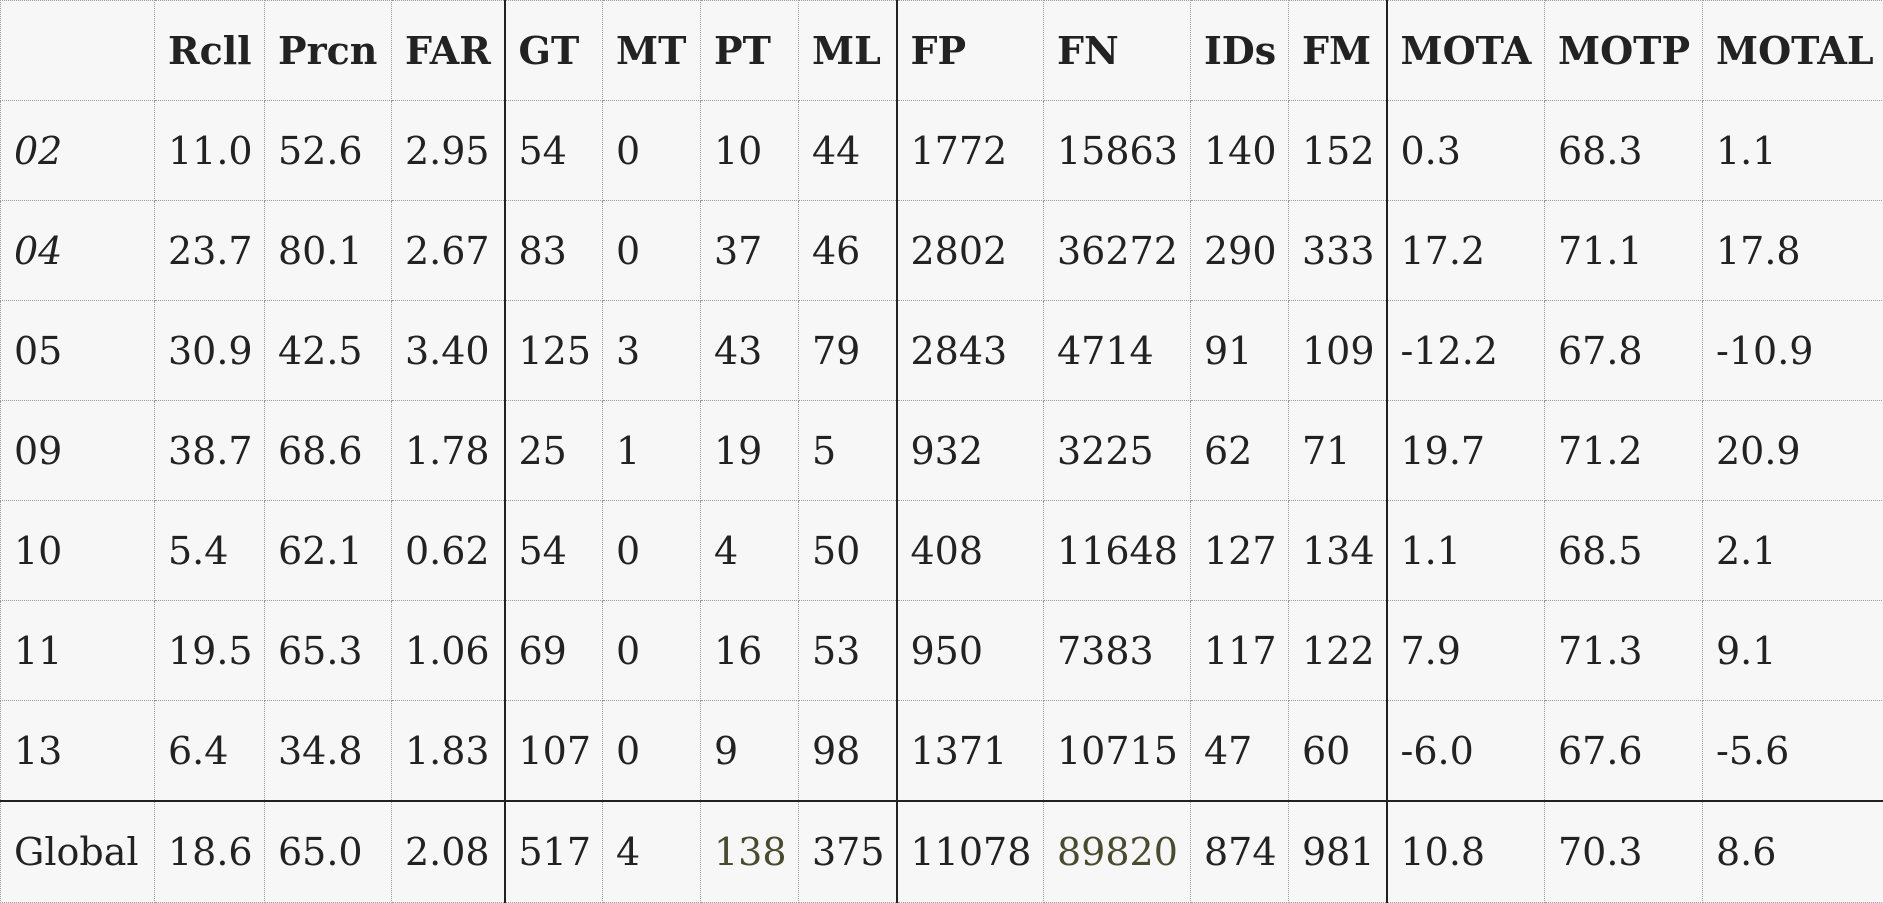 This screenshot has height=903, width=1883. Describe the element at coordinates (448, 350) in the screenshot. I see `cell-far: 3.40` at that location.